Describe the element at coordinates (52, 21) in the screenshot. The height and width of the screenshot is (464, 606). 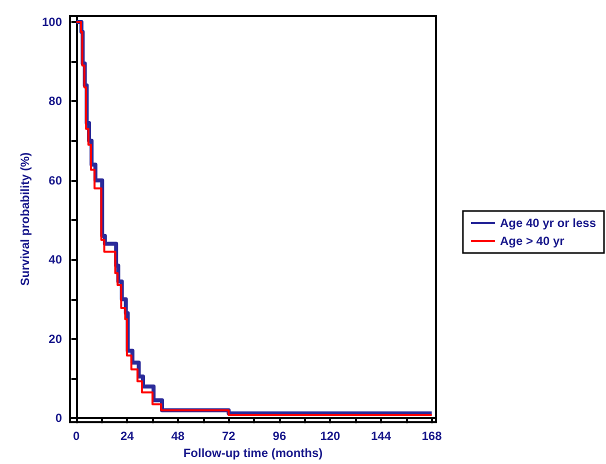
I see `y-tick-label: 100` at that location.